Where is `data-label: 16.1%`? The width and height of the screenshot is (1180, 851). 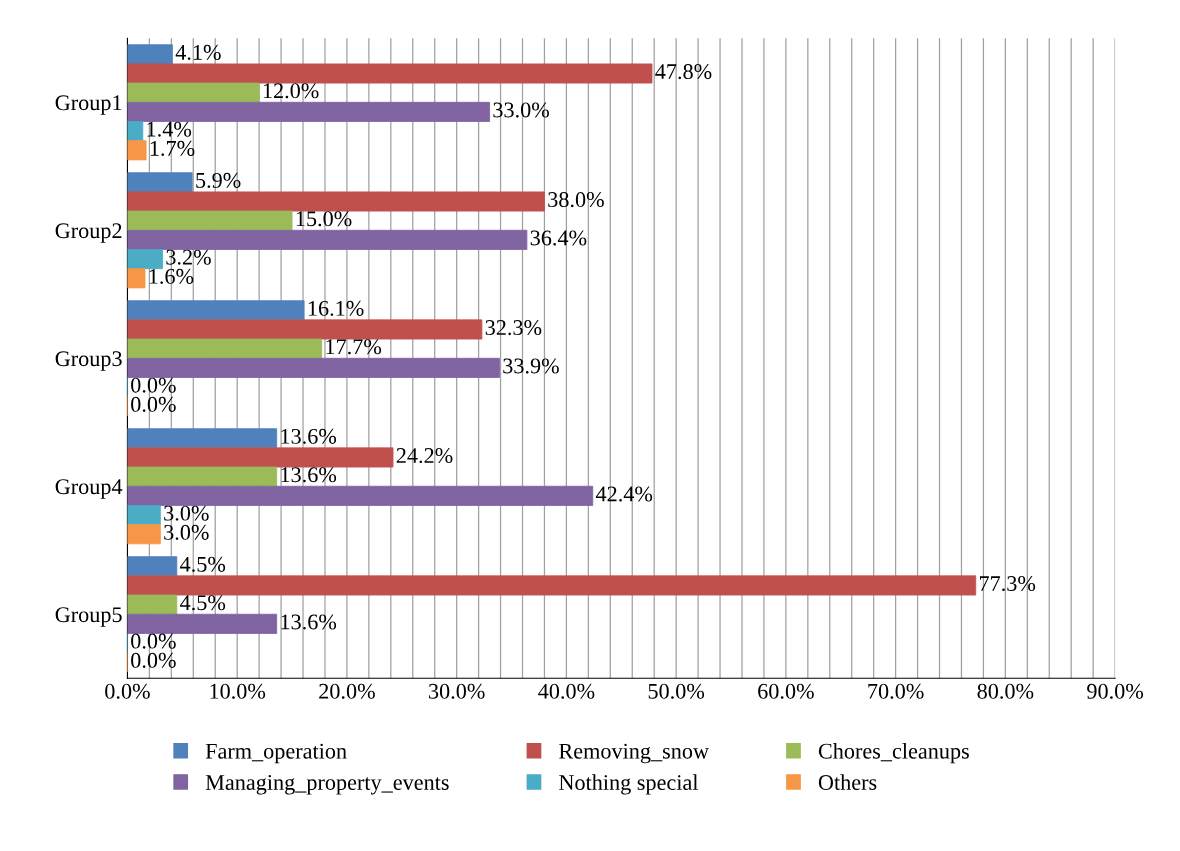
data-label: 16.1% is located at coordinates (336, 308).